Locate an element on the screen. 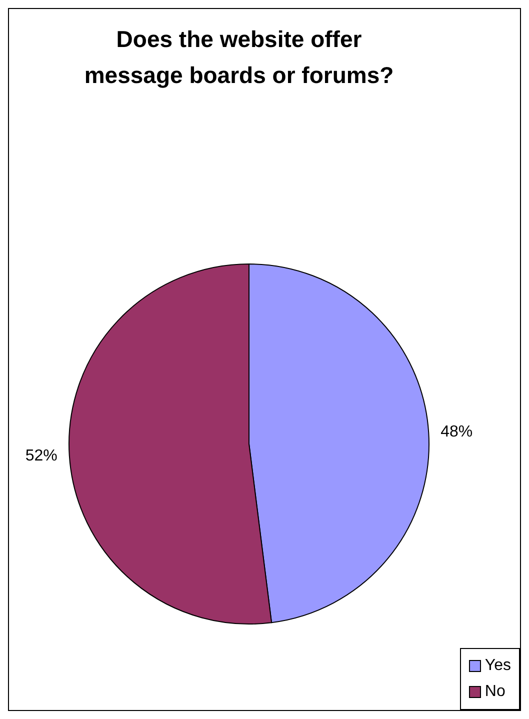  data-label: 52% is located at coordinates (41, 456).